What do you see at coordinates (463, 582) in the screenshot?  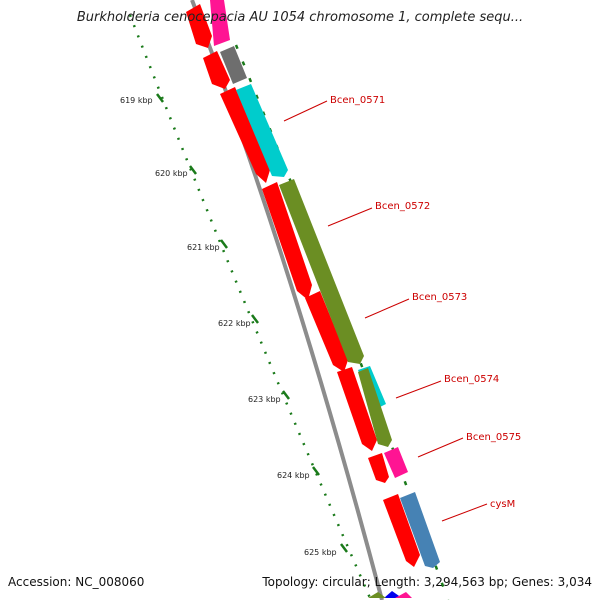 I see `length-value: 3,294,563 bp` at bounding box center [463, 582].